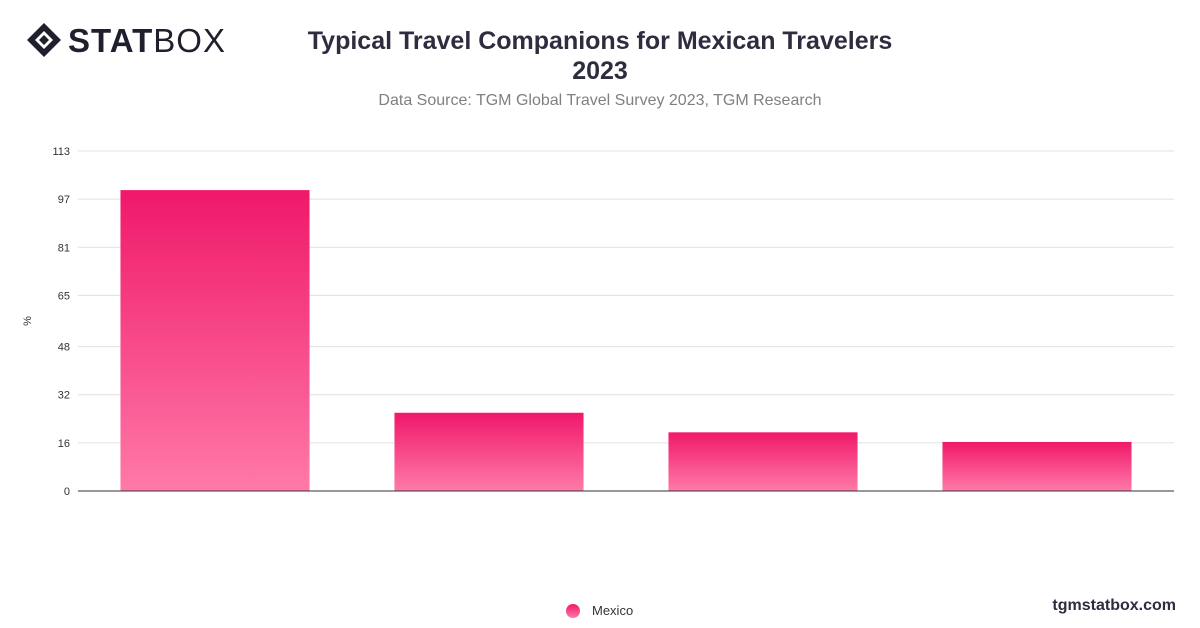  Describe the element at coordinates (189, 40) in the screenshot. I see `logo-wordmark-light: BOX` at that location.